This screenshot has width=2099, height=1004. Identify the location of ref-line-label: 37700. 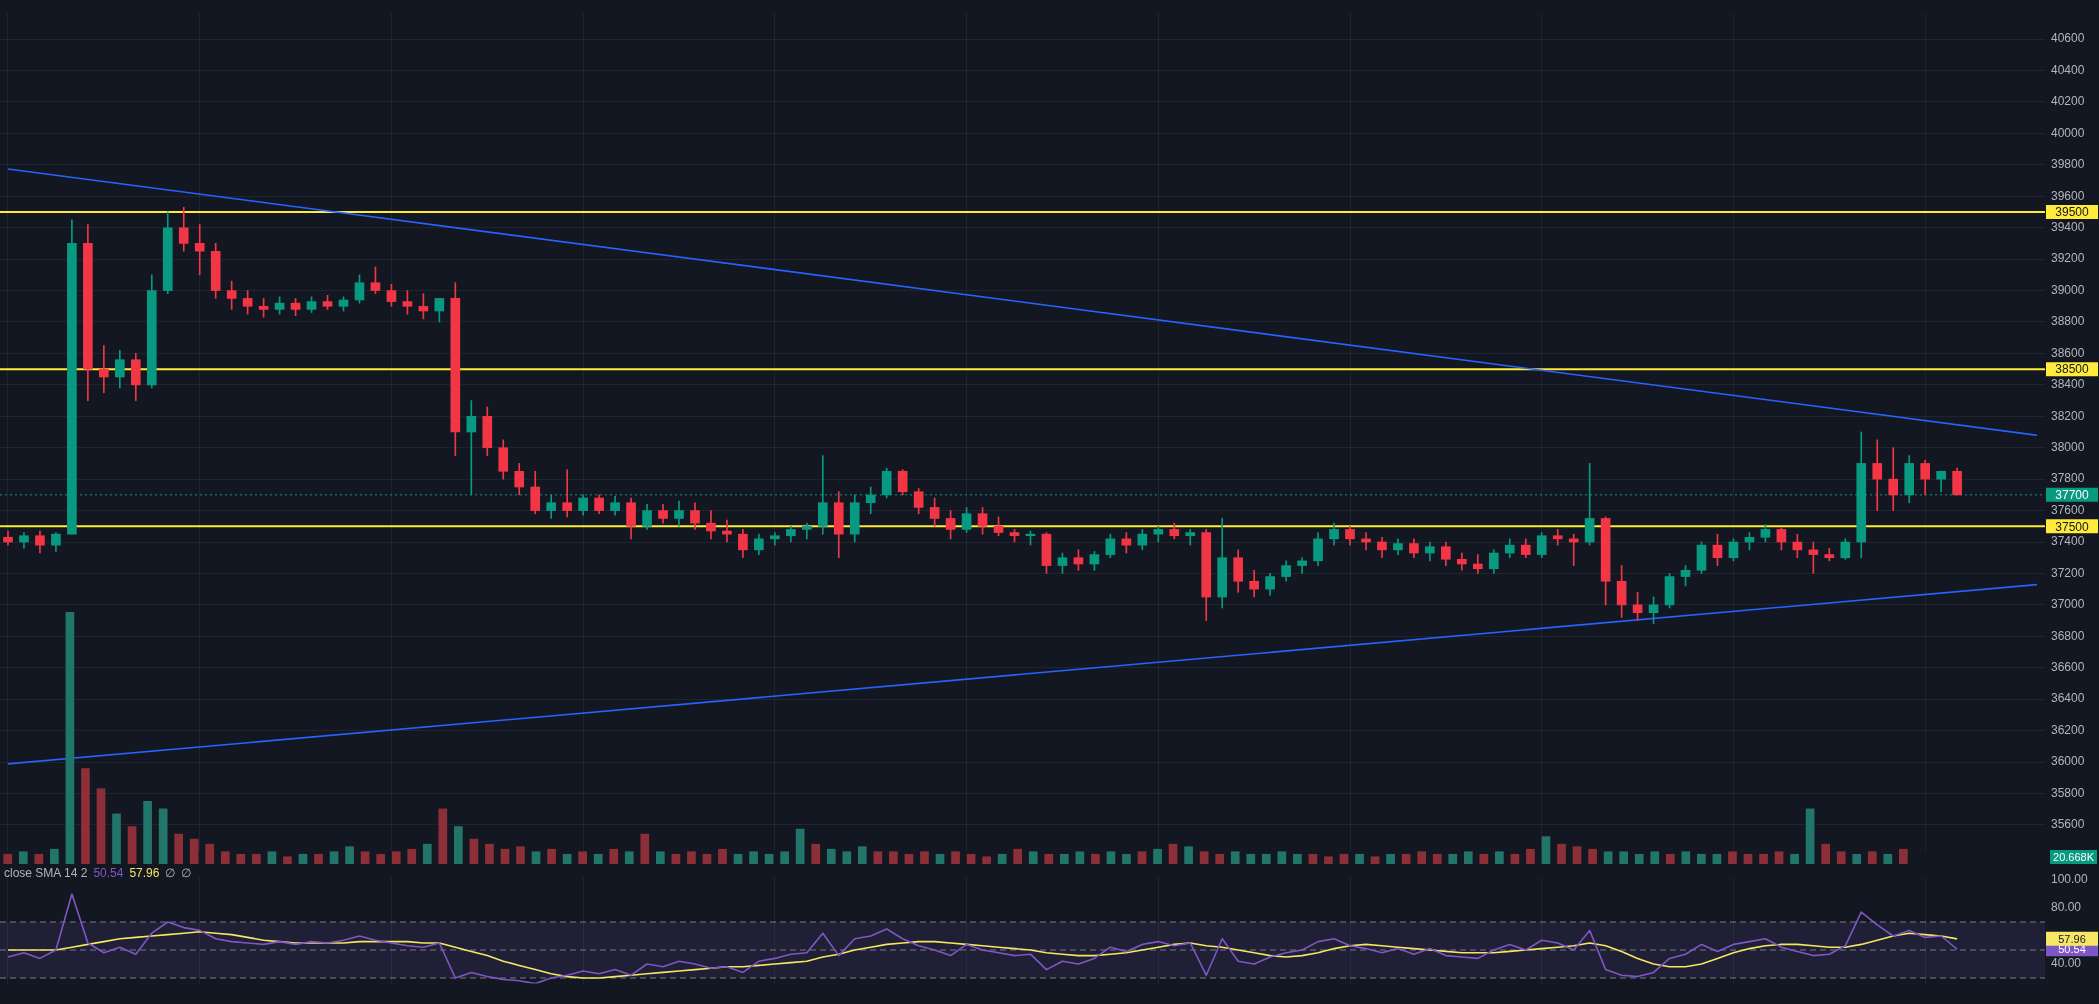
(2072, 495).